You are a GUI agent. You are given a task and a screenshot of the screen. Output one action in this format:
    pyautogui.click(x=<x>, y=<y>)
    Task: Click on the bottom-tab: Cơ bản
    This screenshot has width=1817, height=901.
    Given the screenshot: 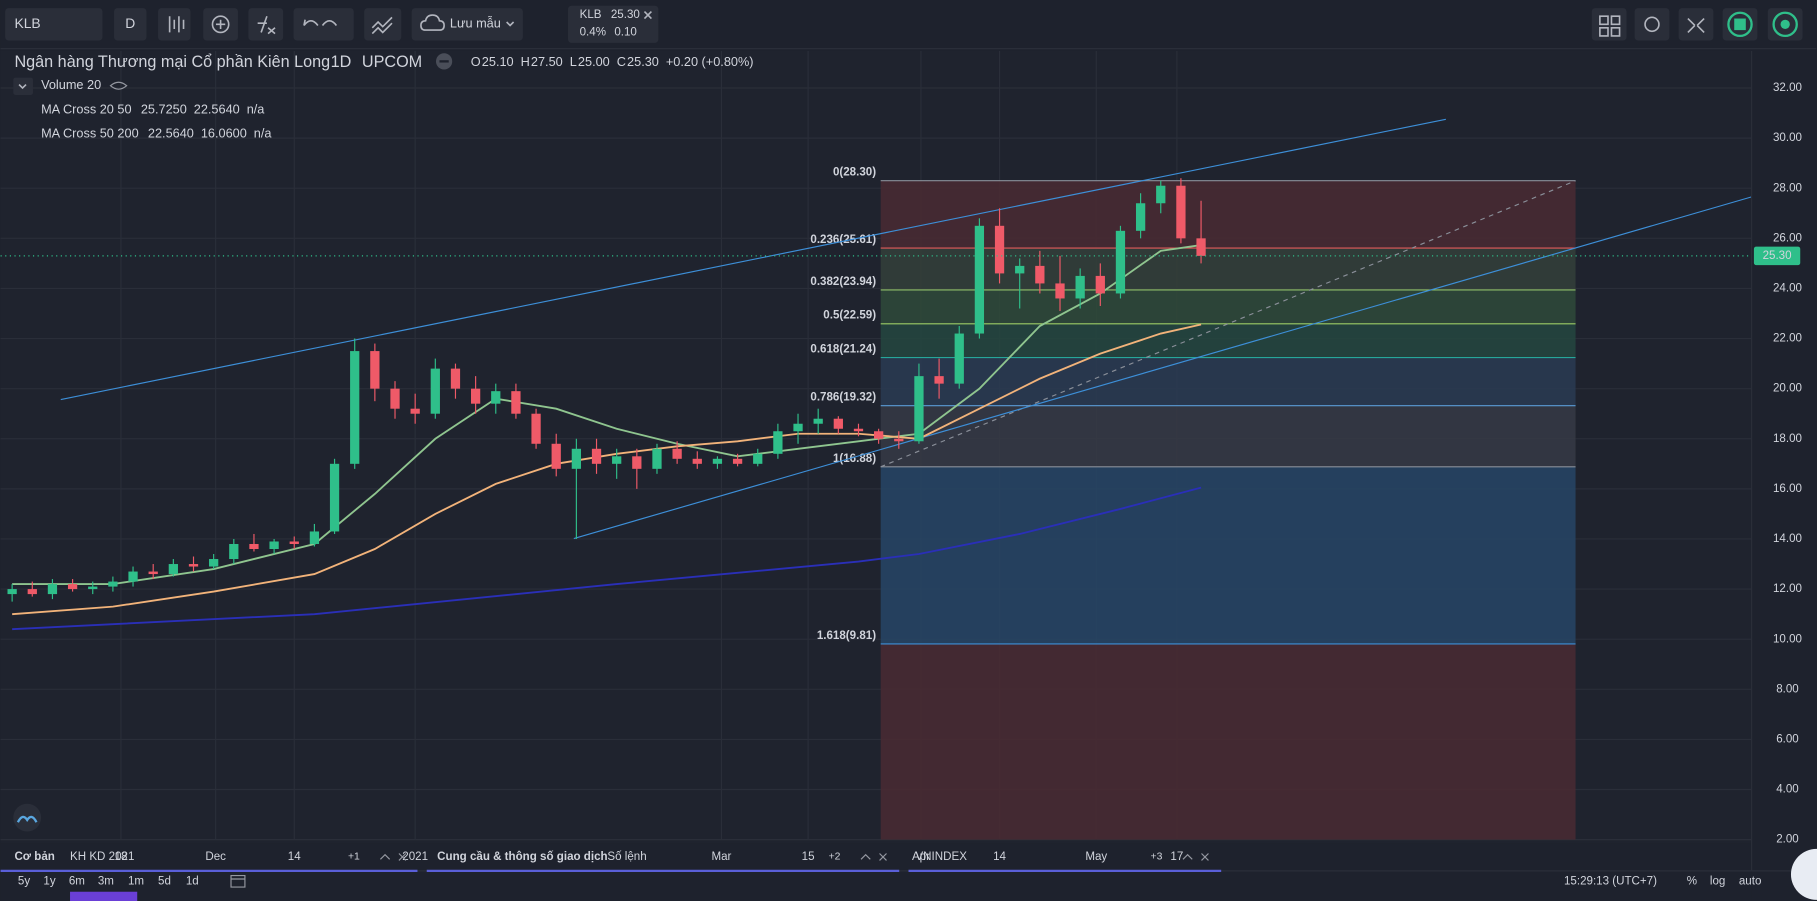 What is the action you would take?
    pyautogui.click(x=34, y=857)
    